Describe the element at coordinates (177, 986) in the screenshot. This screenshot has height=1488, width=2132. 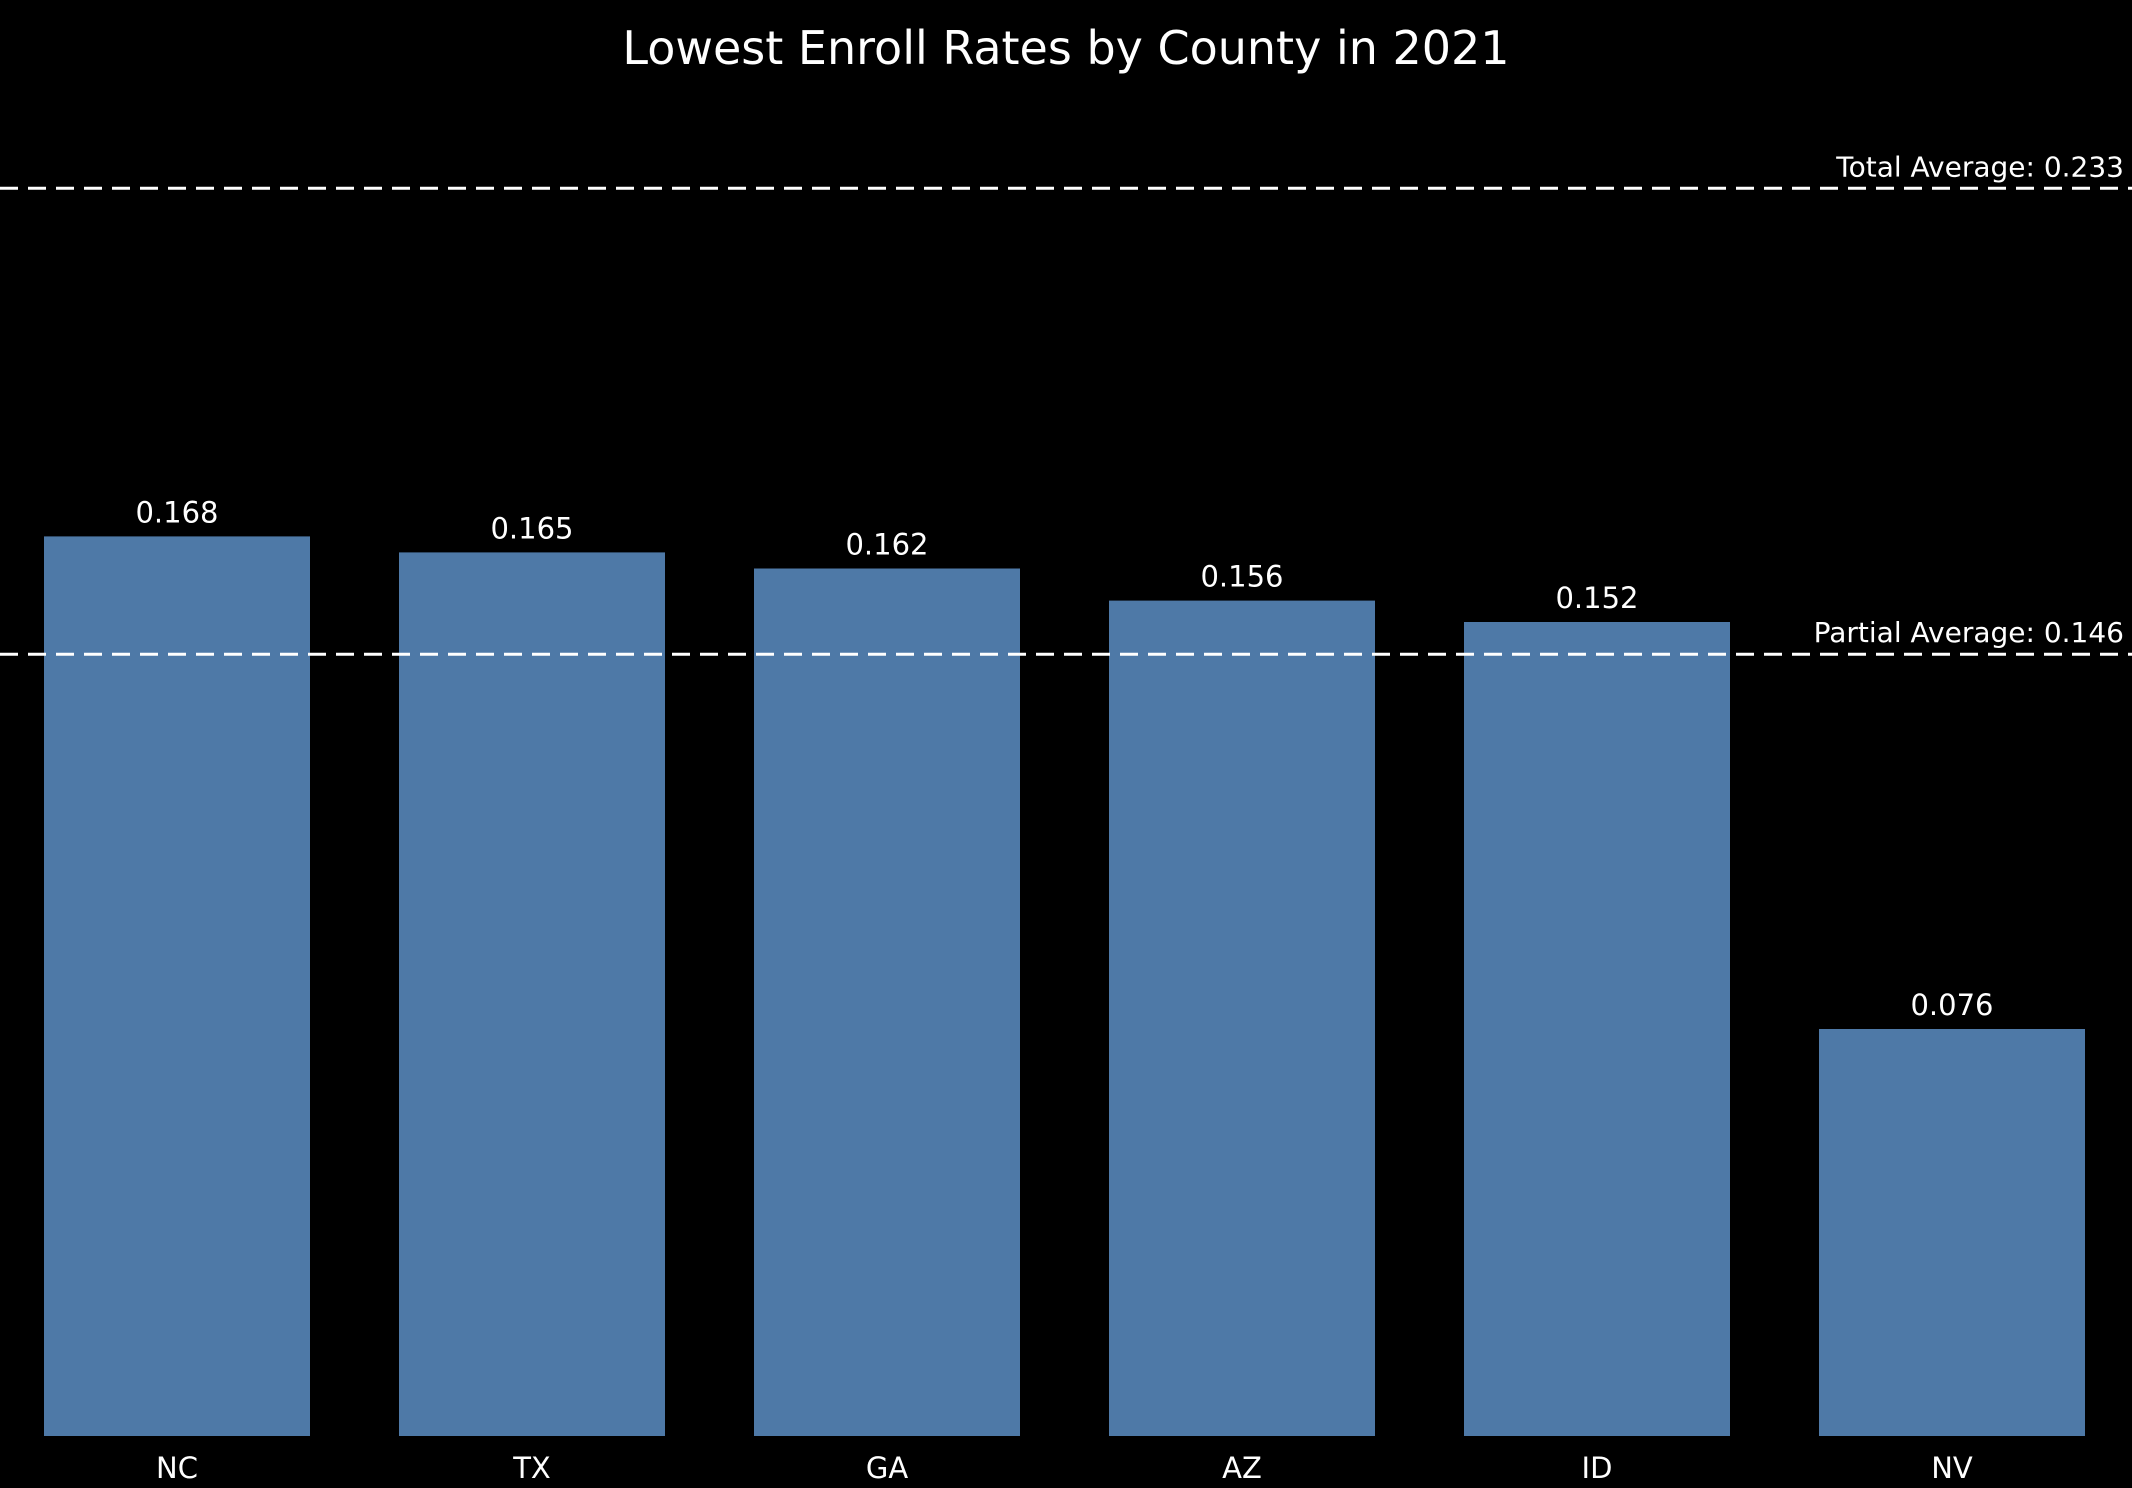
I see `bar-nc` at that location.